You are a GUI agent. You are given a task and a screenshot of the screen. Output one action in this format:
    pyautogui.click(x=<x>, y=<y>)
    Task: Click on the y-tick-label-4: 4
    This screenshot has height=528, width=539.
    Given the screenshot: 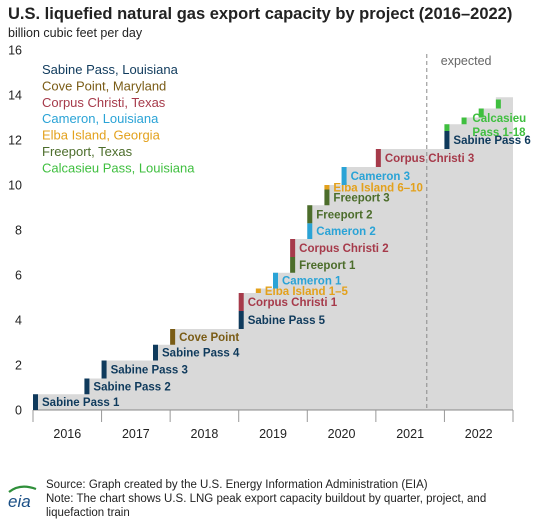 What is the action you would take?
    pyautogui.click(x=18, y=321)
    